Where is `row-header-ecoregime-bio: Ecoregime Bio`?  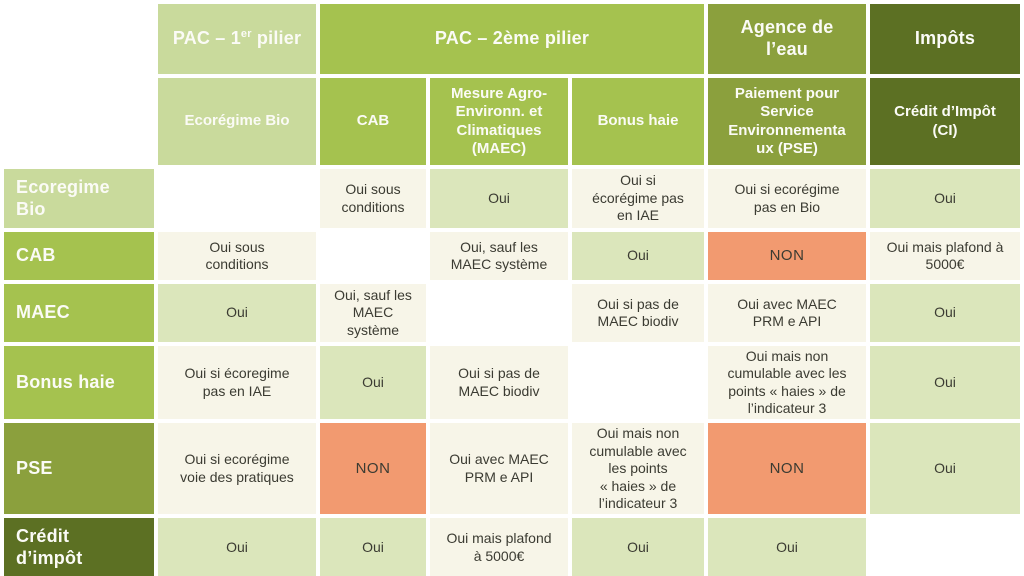
row-header-ecoregime-bio: Ecoregime Bio is located at coordinates (79, 198).